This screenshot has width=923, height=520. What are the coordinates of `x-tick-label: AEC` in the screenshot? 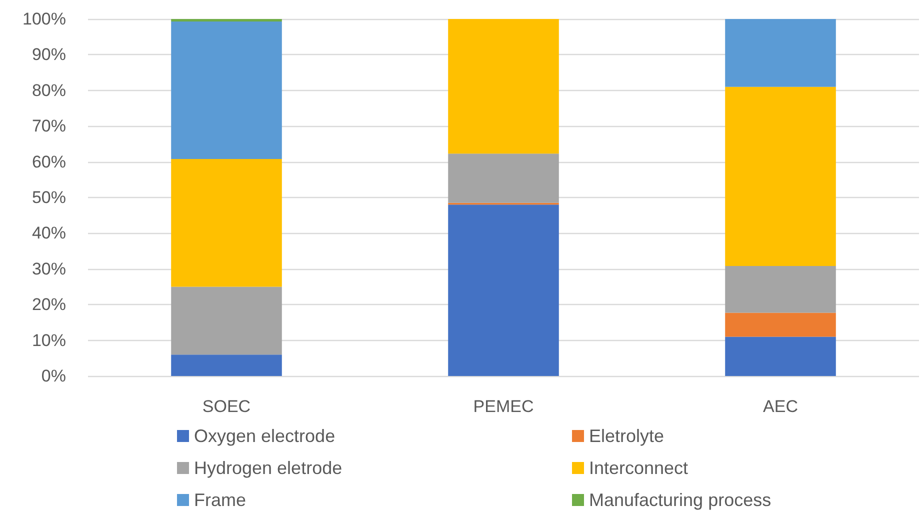 It's located at (780, 406).